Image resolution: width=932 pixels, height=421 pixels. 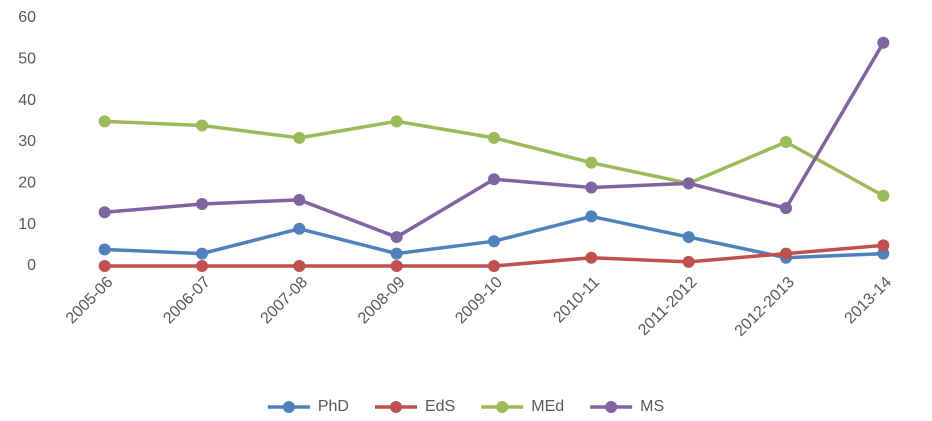 I want to click on x-tick-label: 2005-06, so click(x=90, y=301).